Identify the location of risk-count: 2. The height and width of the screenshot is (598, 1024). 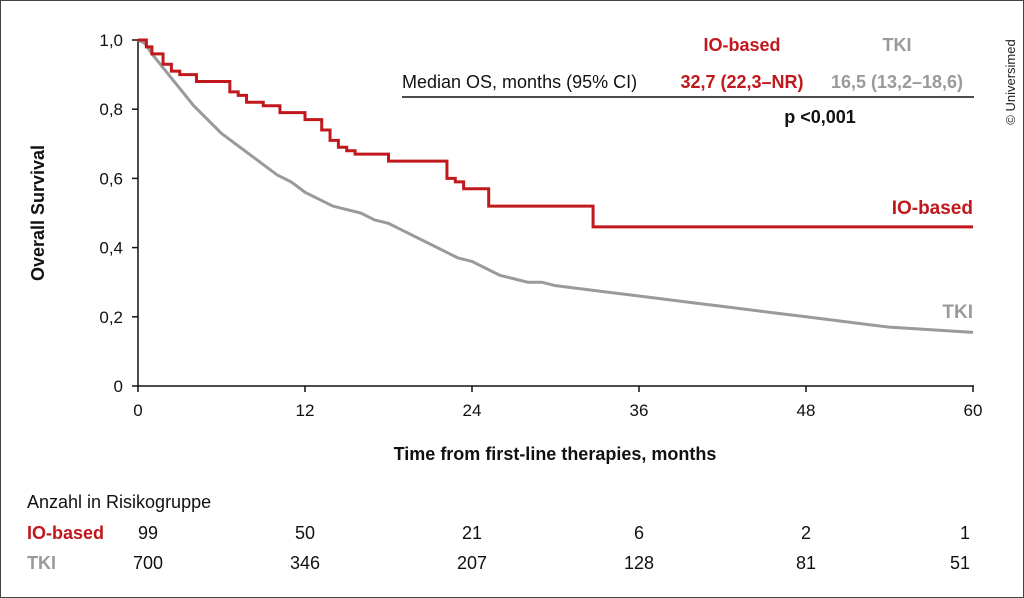
(806, 533).